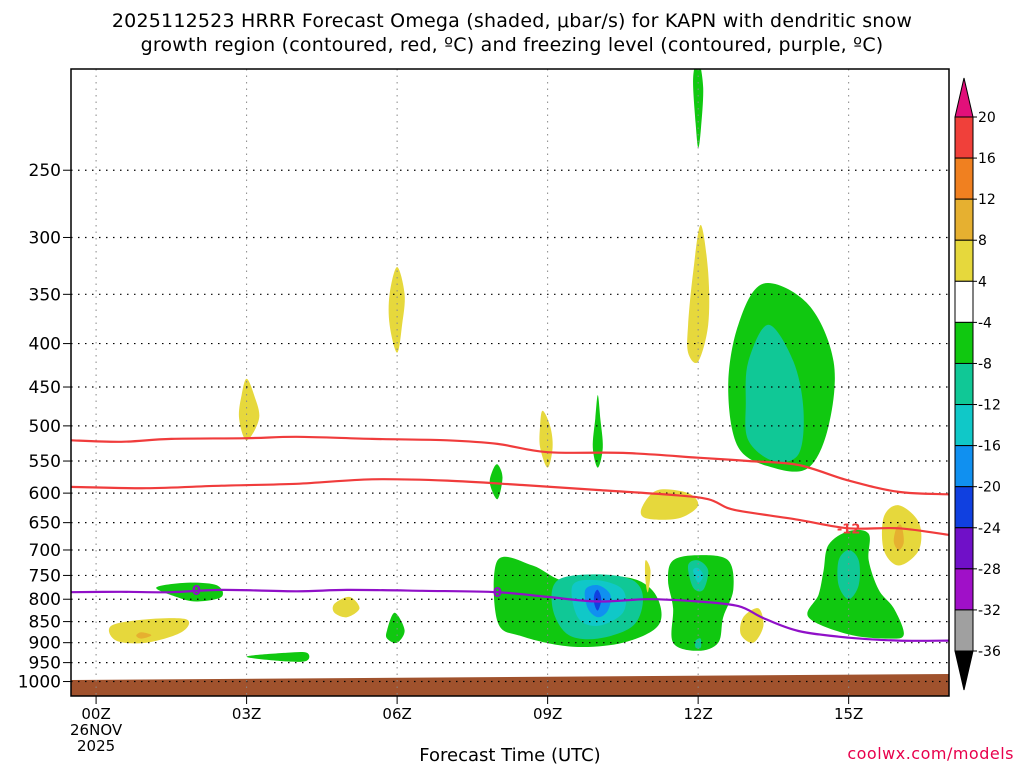 The height and width of the screenshot is (768, 1024). What do you see at coordinates (985, 364) in the screenshot?
I see `colorbar-label-6: -8` at bounding box center [985, 364].